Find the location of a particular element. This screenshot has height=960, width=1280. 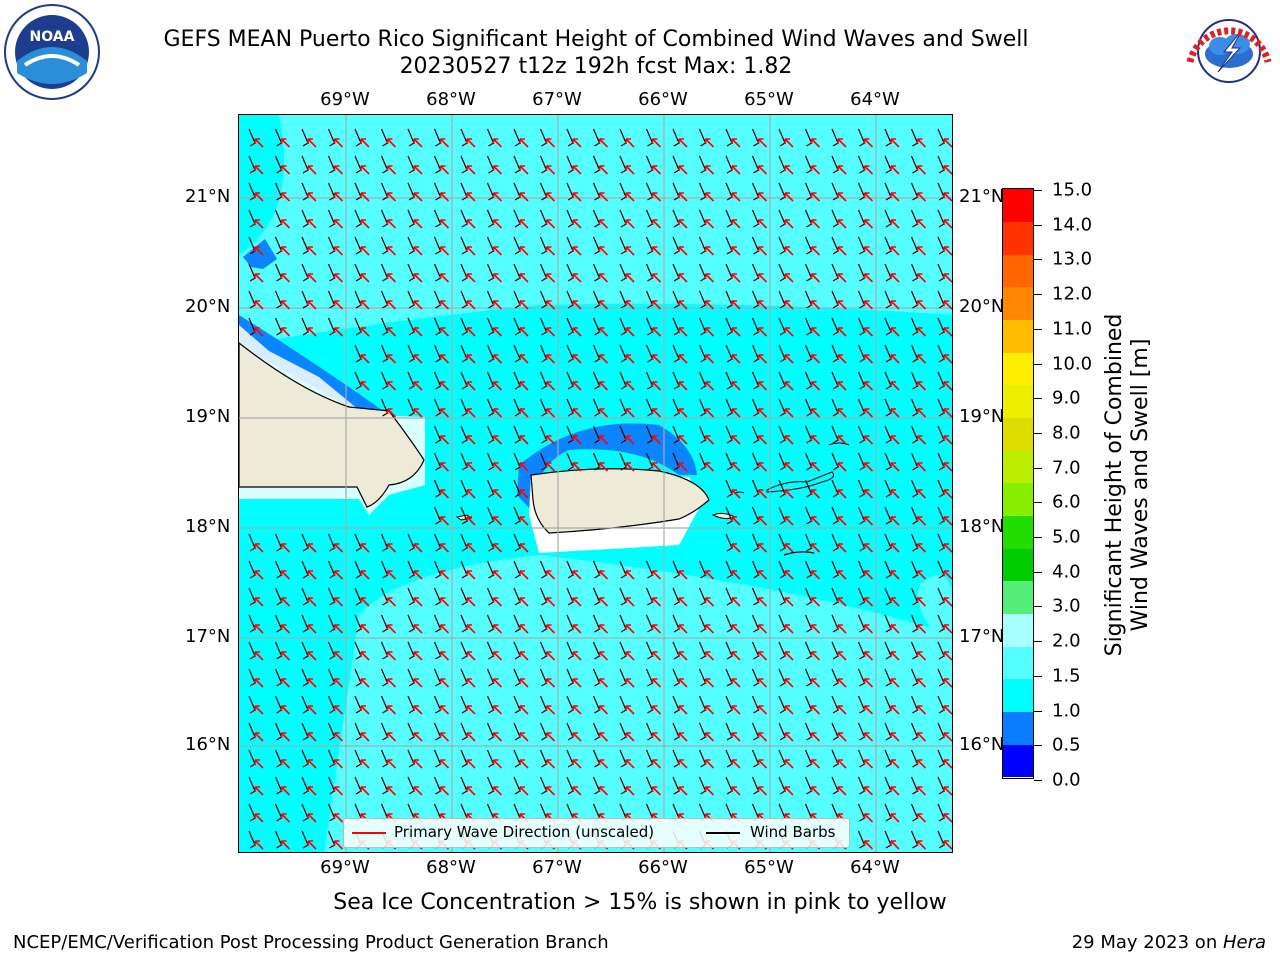

sea-band-deep-pr is located at coordinates (607, 468).